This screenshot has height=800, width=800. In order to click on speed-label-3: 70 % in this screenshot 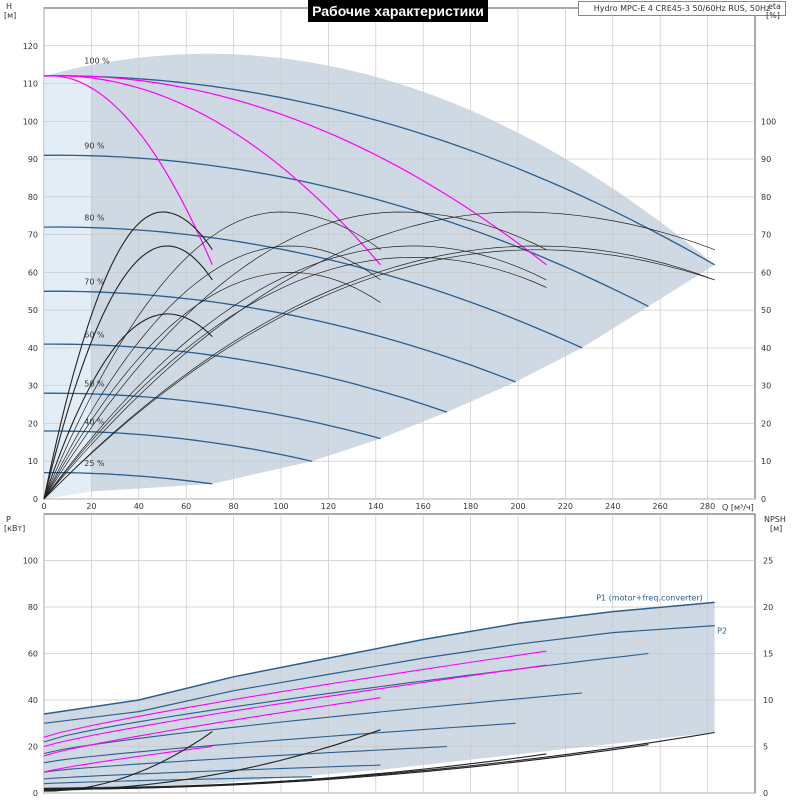, I will do `click(94, 282)`.